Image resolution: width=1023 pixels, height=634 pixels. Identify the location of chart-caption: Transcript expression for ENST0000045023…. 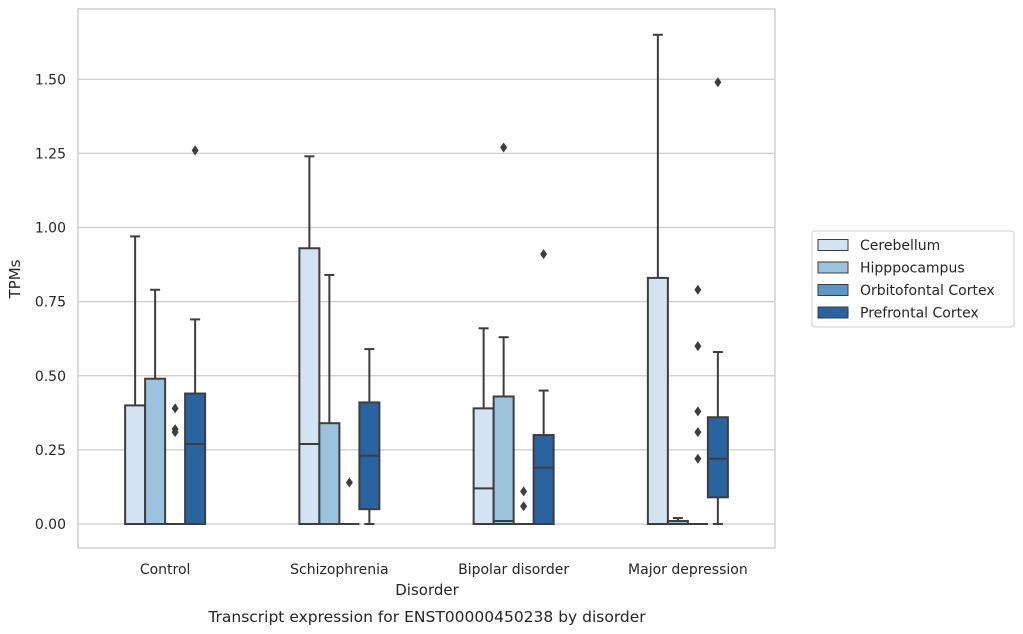
(426, 617).